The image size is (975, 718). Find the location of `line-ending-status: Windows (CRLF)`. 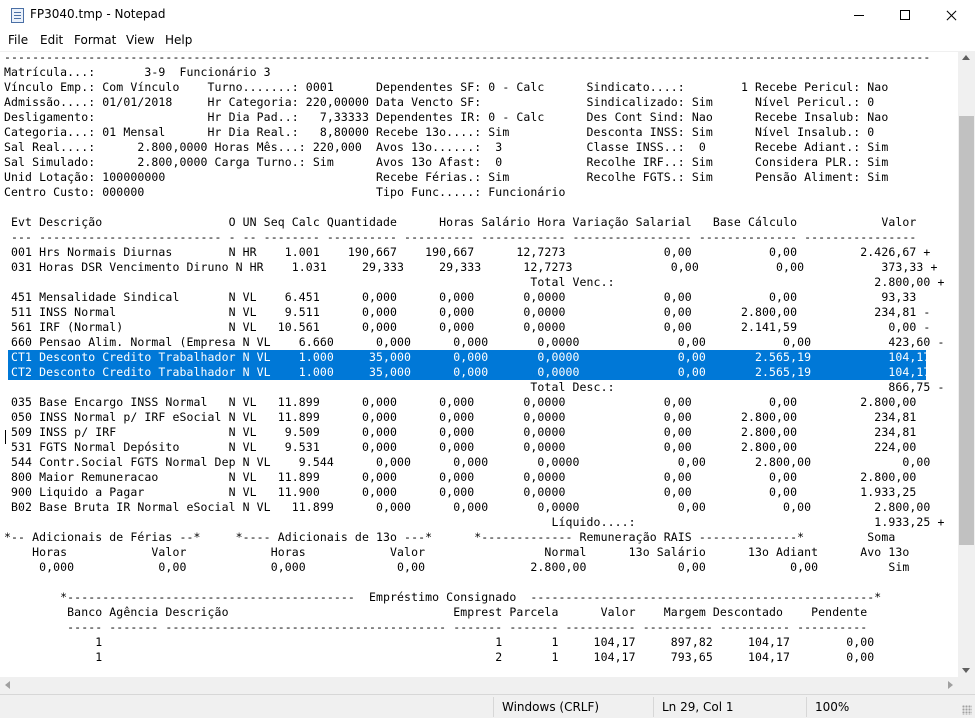

line-ending-status: Windows (CRLF) is located at coordinates (551, 707).